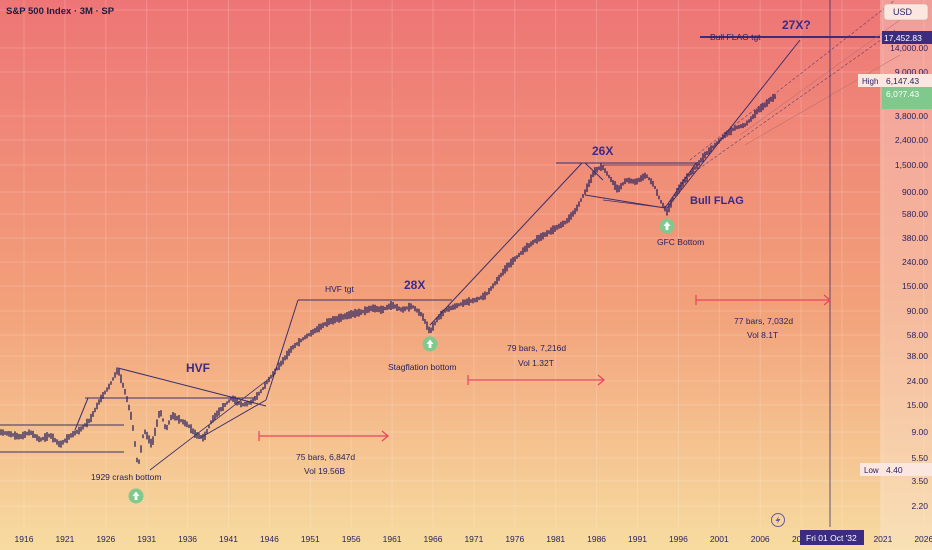 The image size is (932, 550). I want to click on measure-2-volume: Vol 1.32T, so click(536, 363).